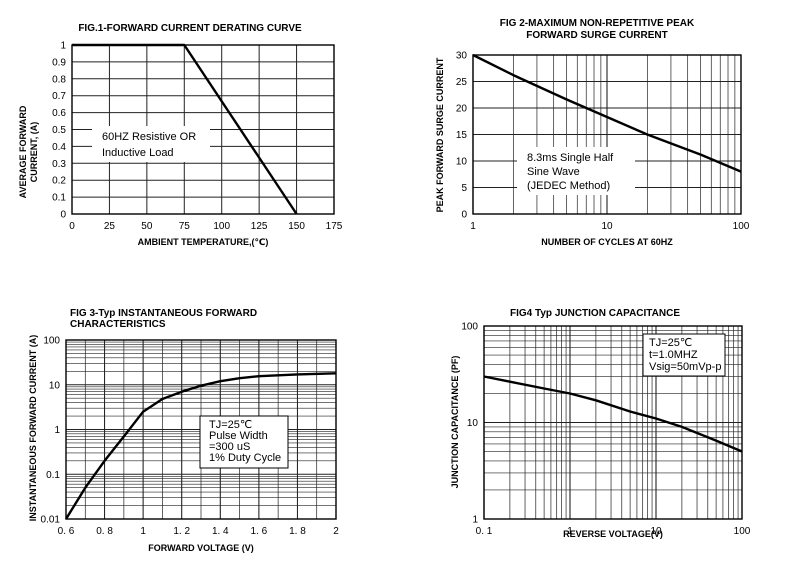 The width and height of the screenshot is (800, 563). I want to click on y-tick-label: 15, so click(462, 135).